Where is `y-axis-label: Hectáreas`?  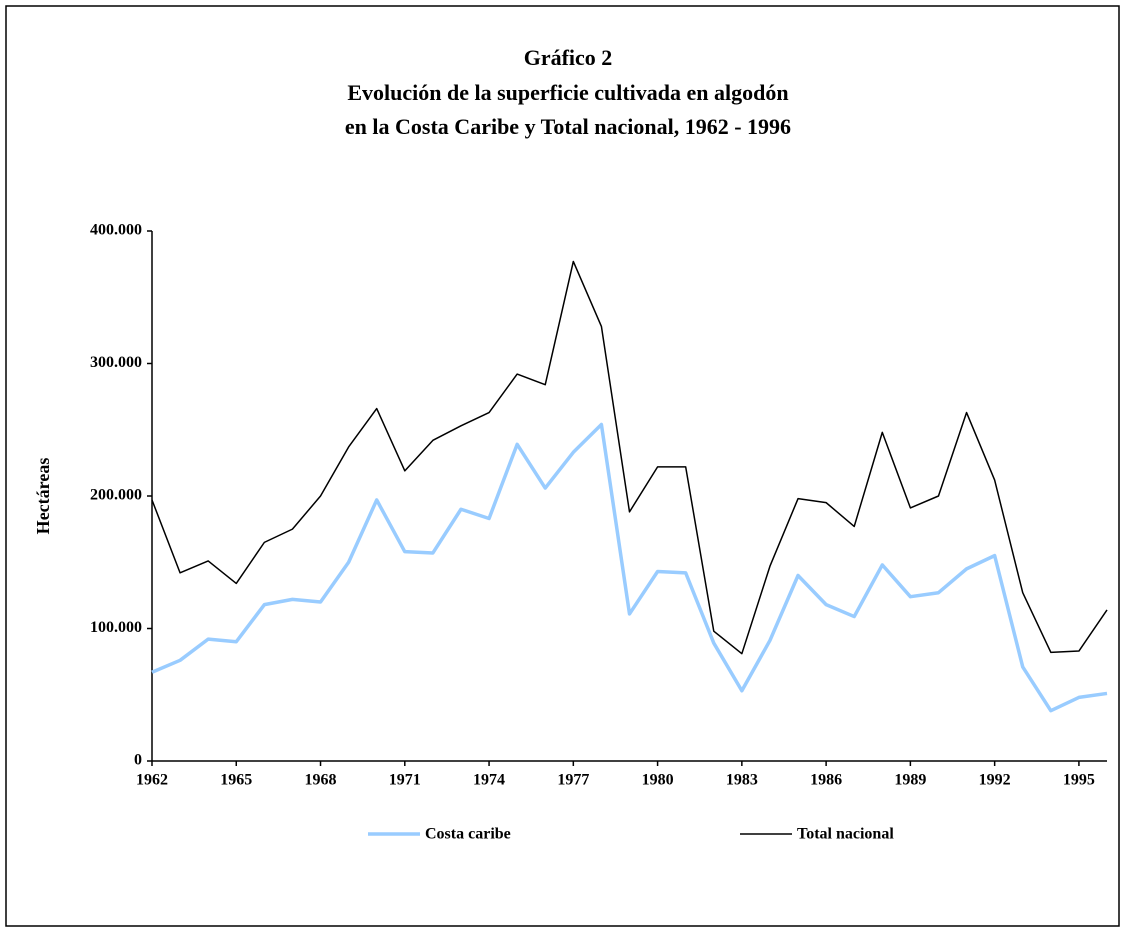 y-axis-label: Hectáreas is located at coordinates (43, 496).